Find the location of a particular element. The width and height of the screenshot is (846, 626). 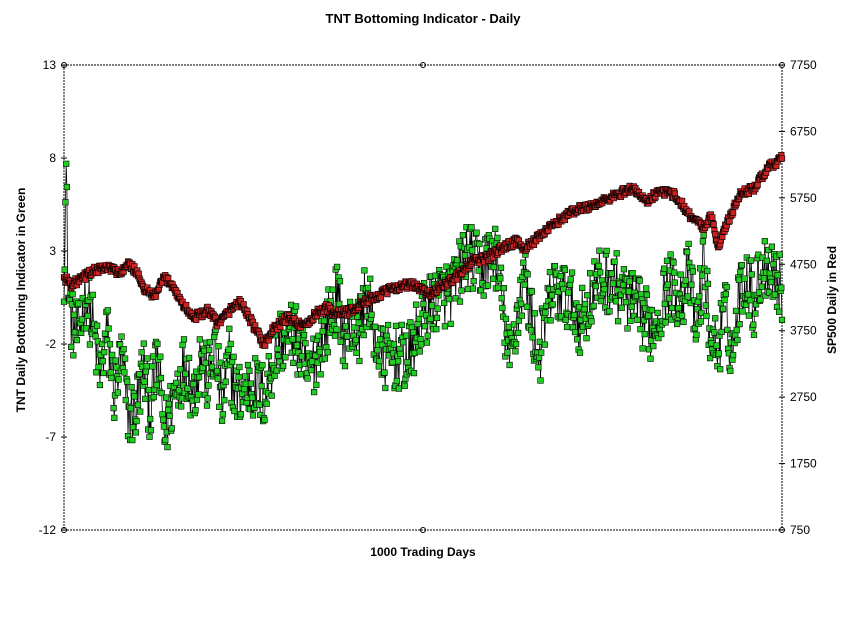

y-left-tick-label: 13 is located at coordinates (50, 65).